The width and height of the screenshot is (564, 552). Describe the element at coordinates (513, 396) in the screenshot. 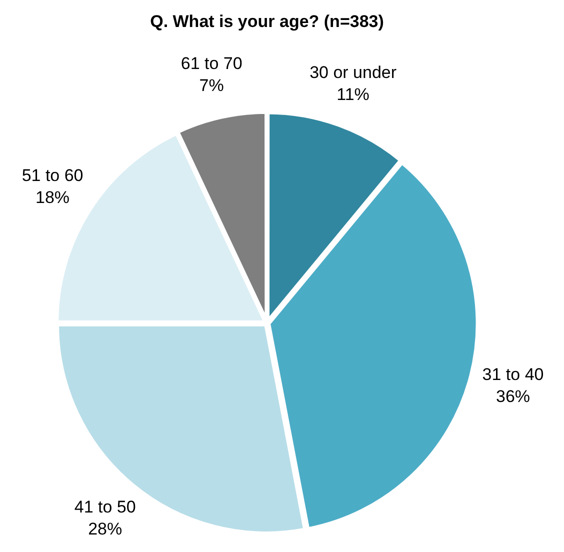

I see `data-label: 36%` at that location.